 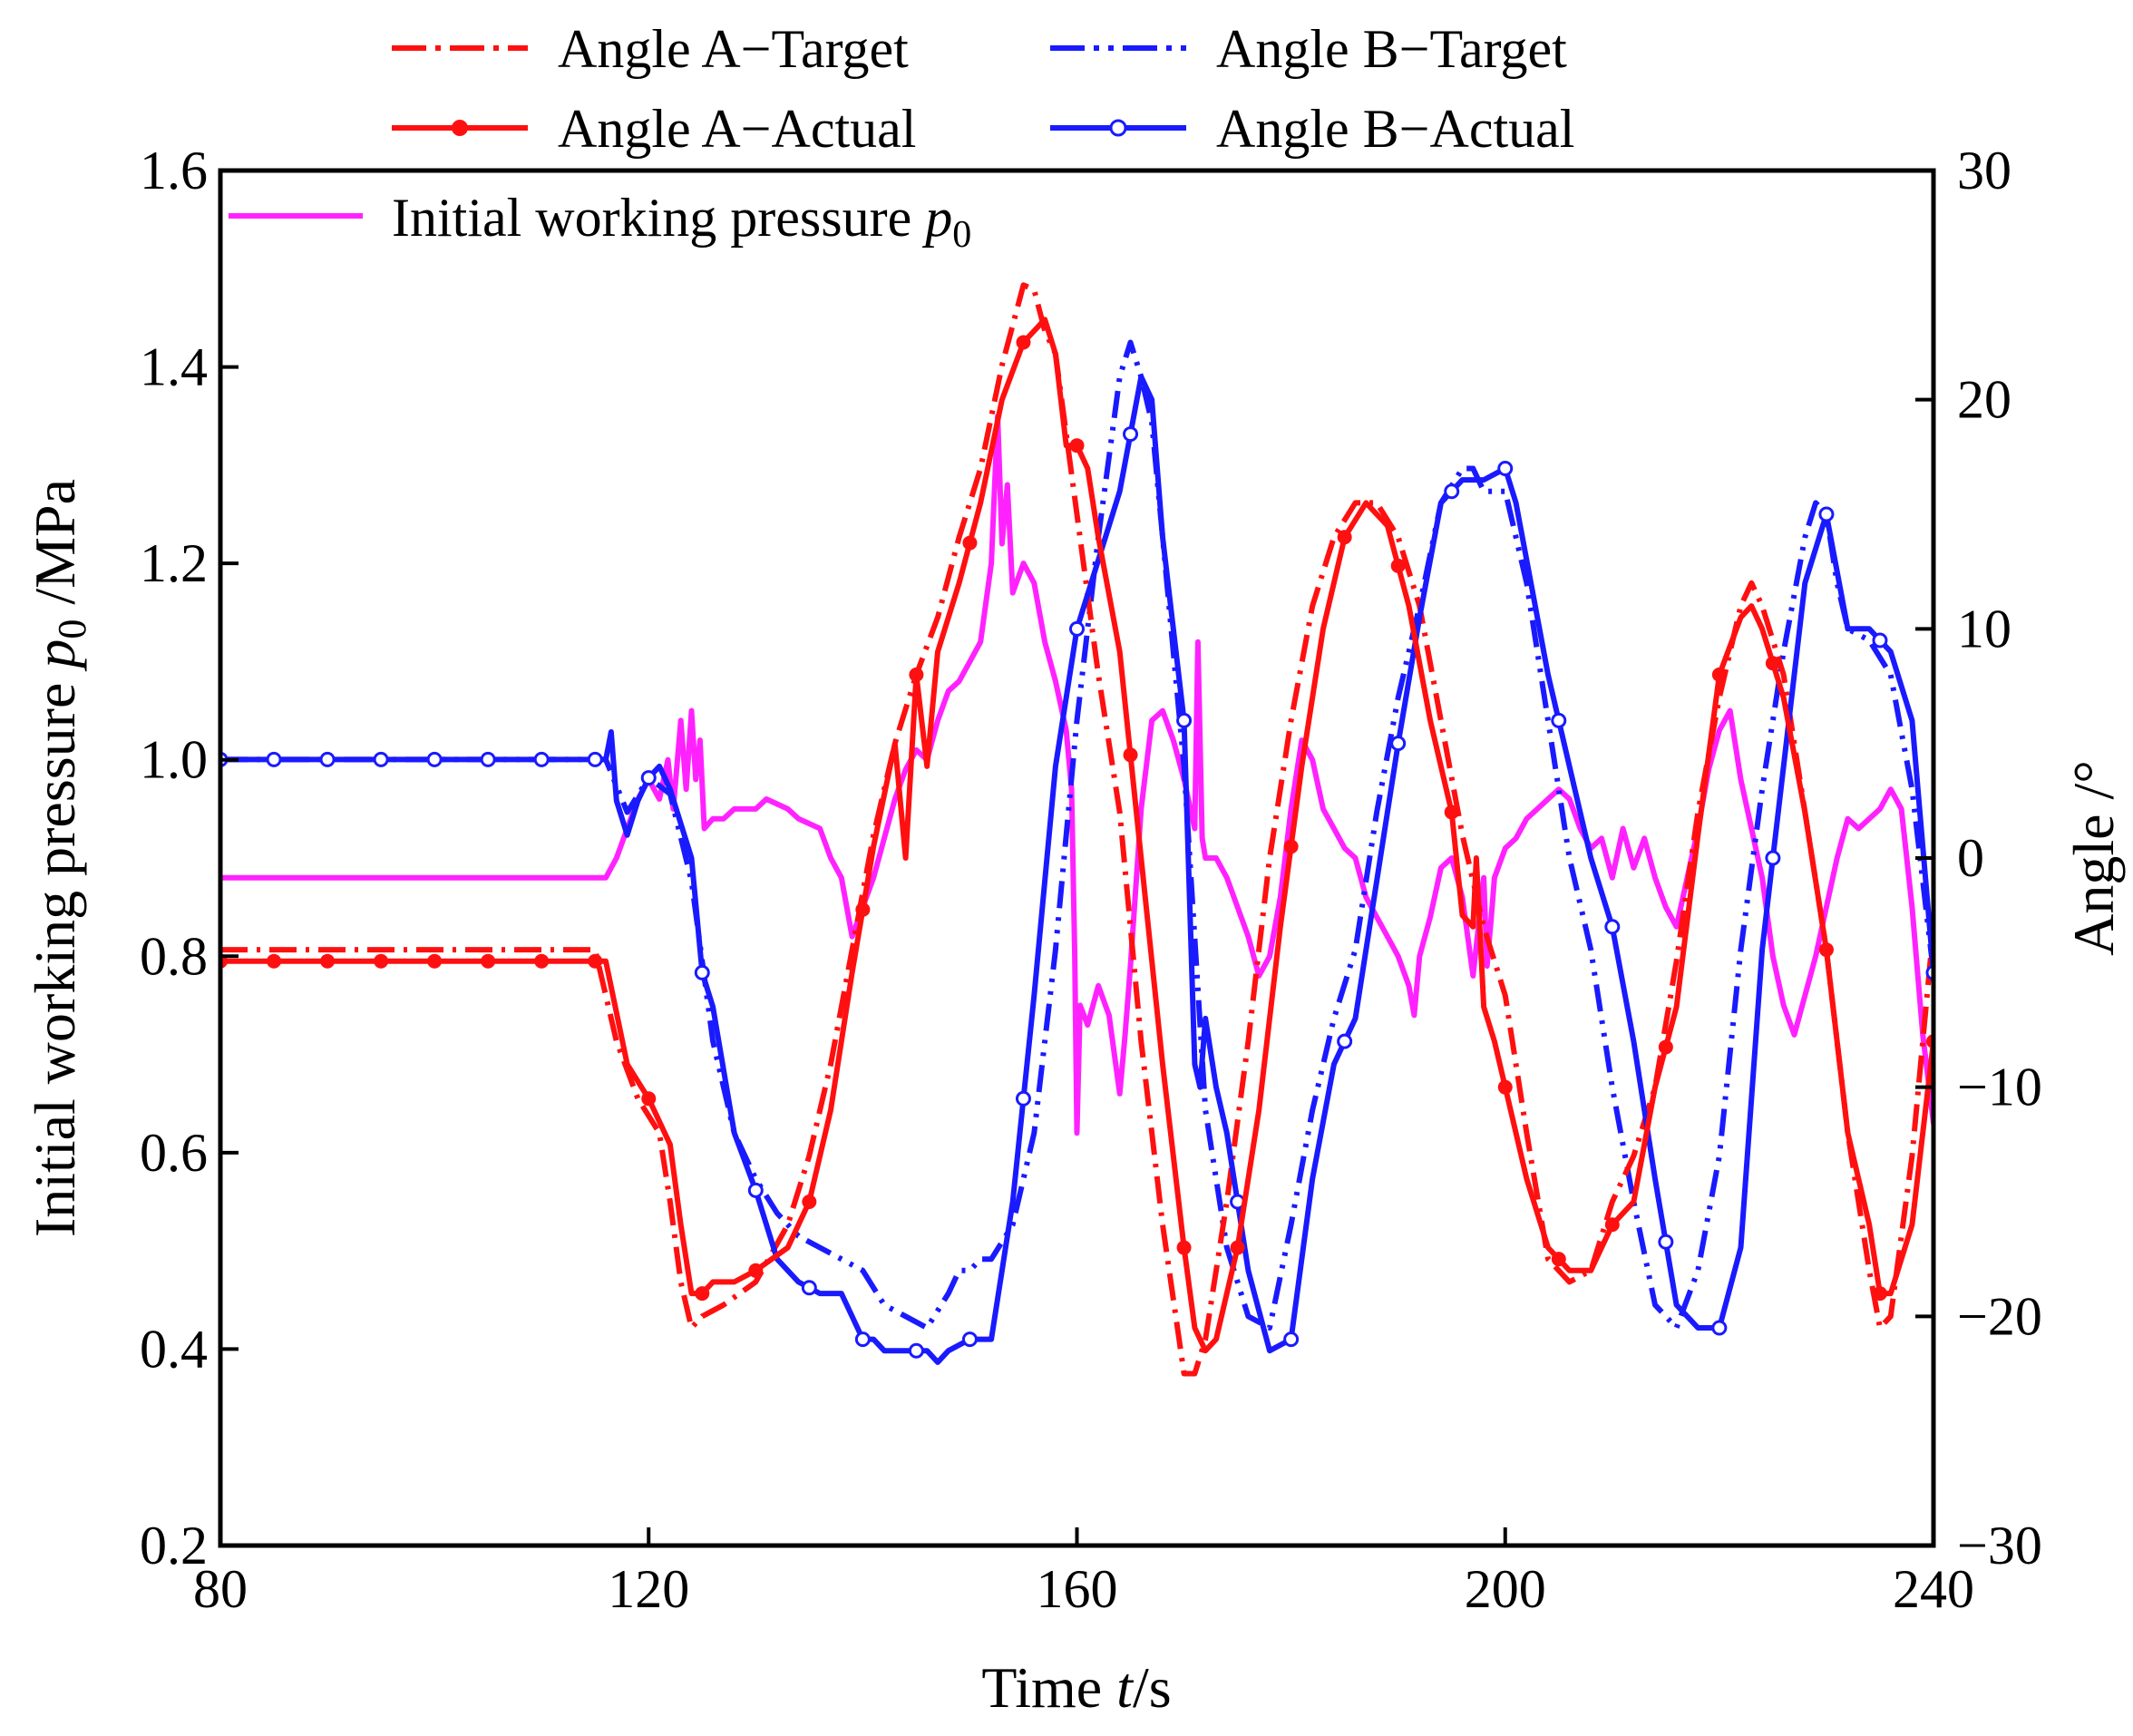 I want to click on x-axis-title: Time t/s, so click(x=1076, y=1687).